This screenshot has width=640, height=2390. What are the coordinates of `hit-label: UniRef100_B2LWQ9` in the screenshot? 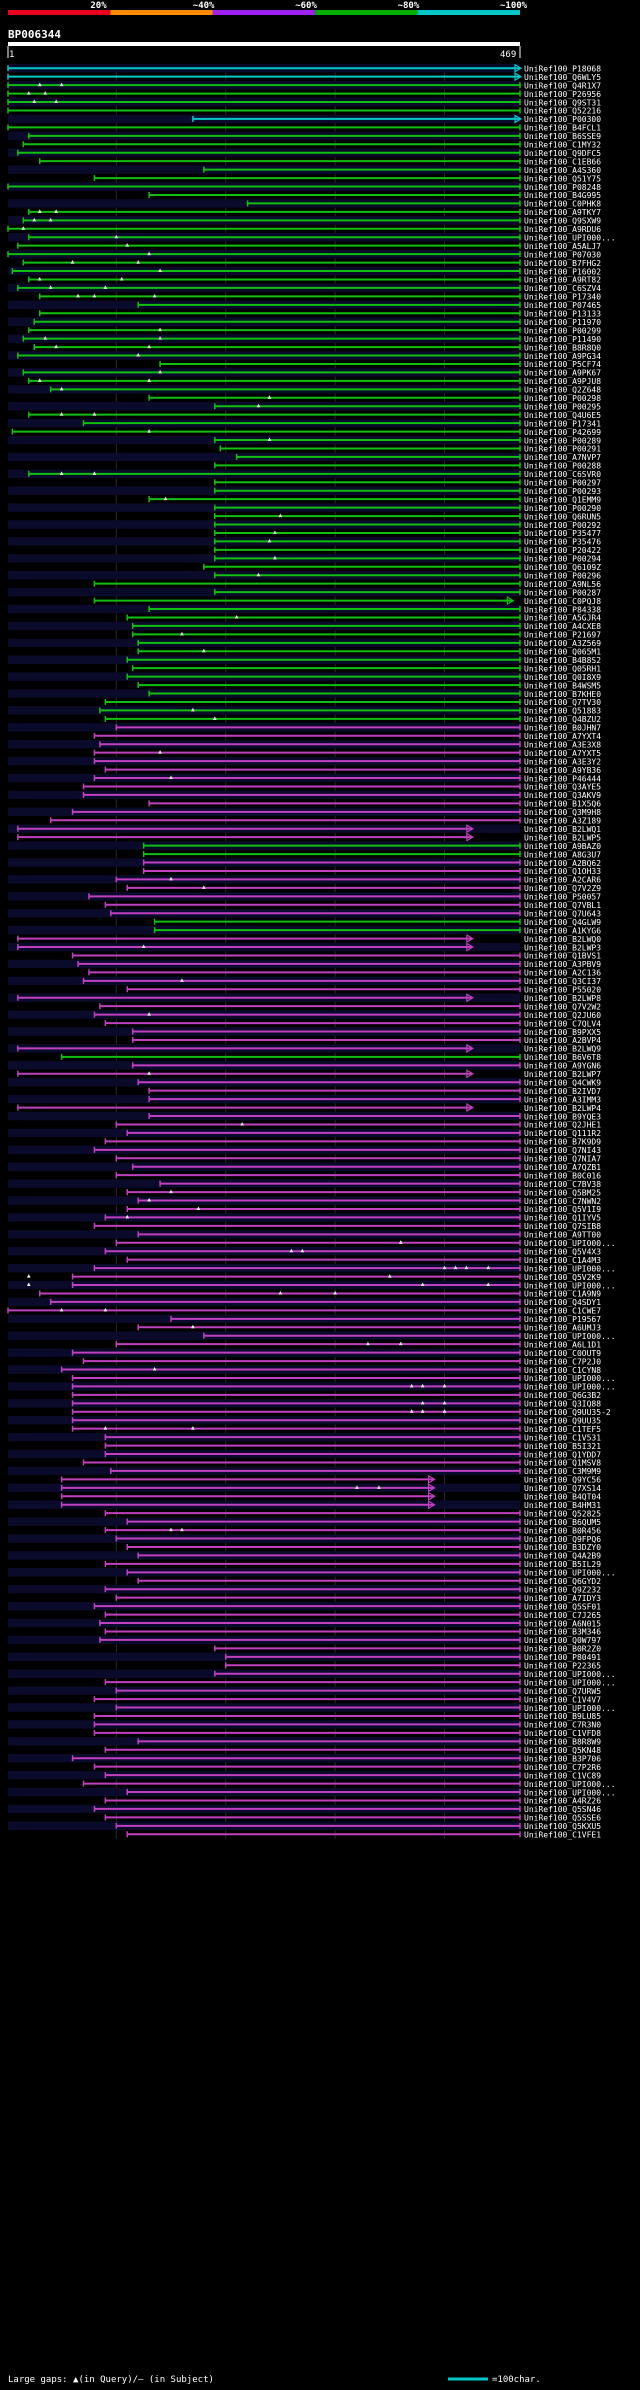 It's located at (562, 1049).